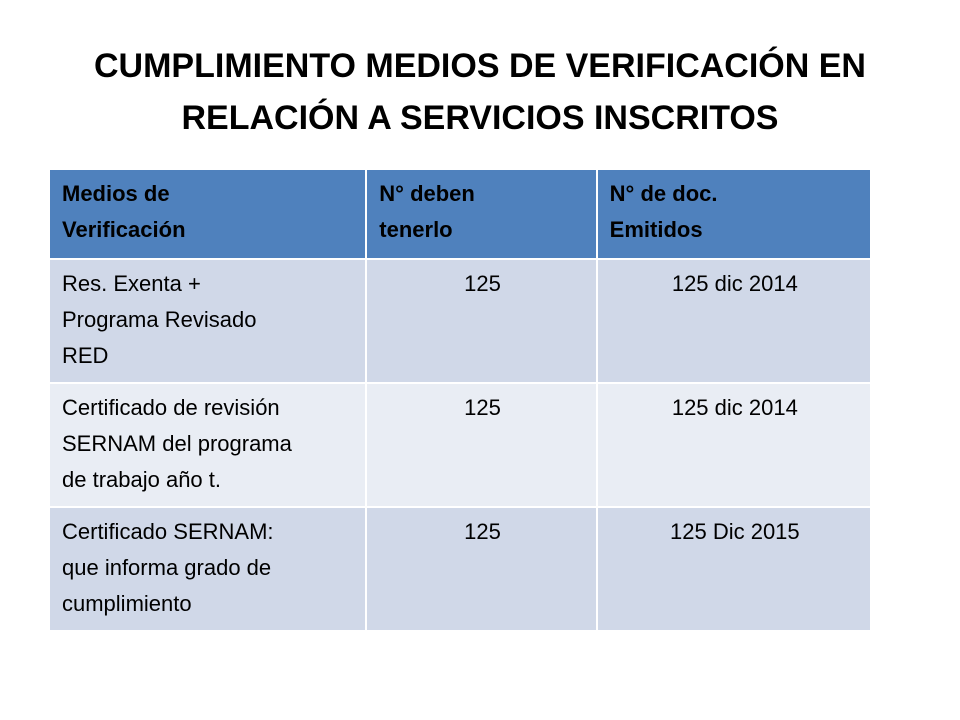  Describe the element at coordinates (427, 193) in the screenshot. I see `header-deben-line-1: N° deben` at that location.